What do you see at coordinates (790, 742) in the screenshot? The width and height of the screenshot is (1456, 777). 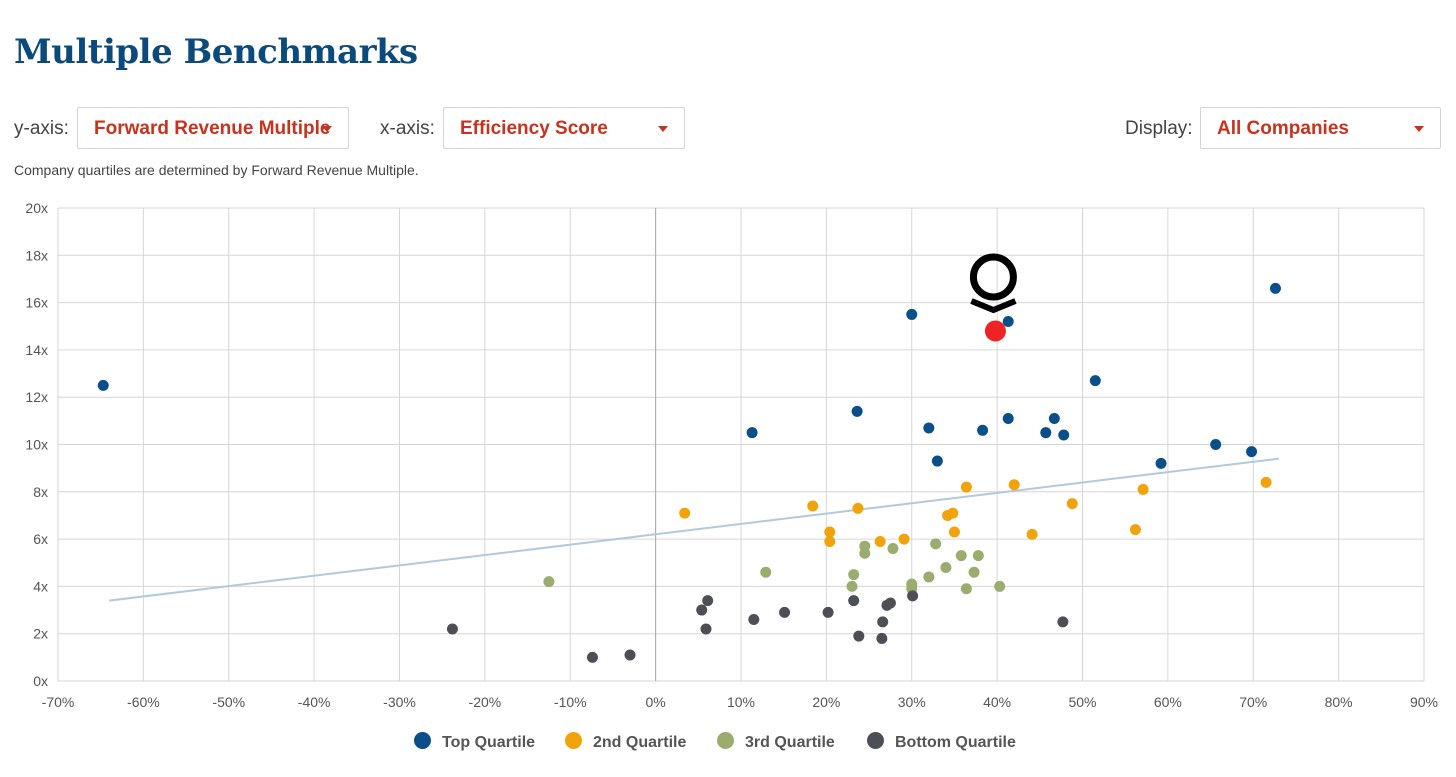 I see `legend-label: 3rd Quartile` at bounding box center [790, 742].